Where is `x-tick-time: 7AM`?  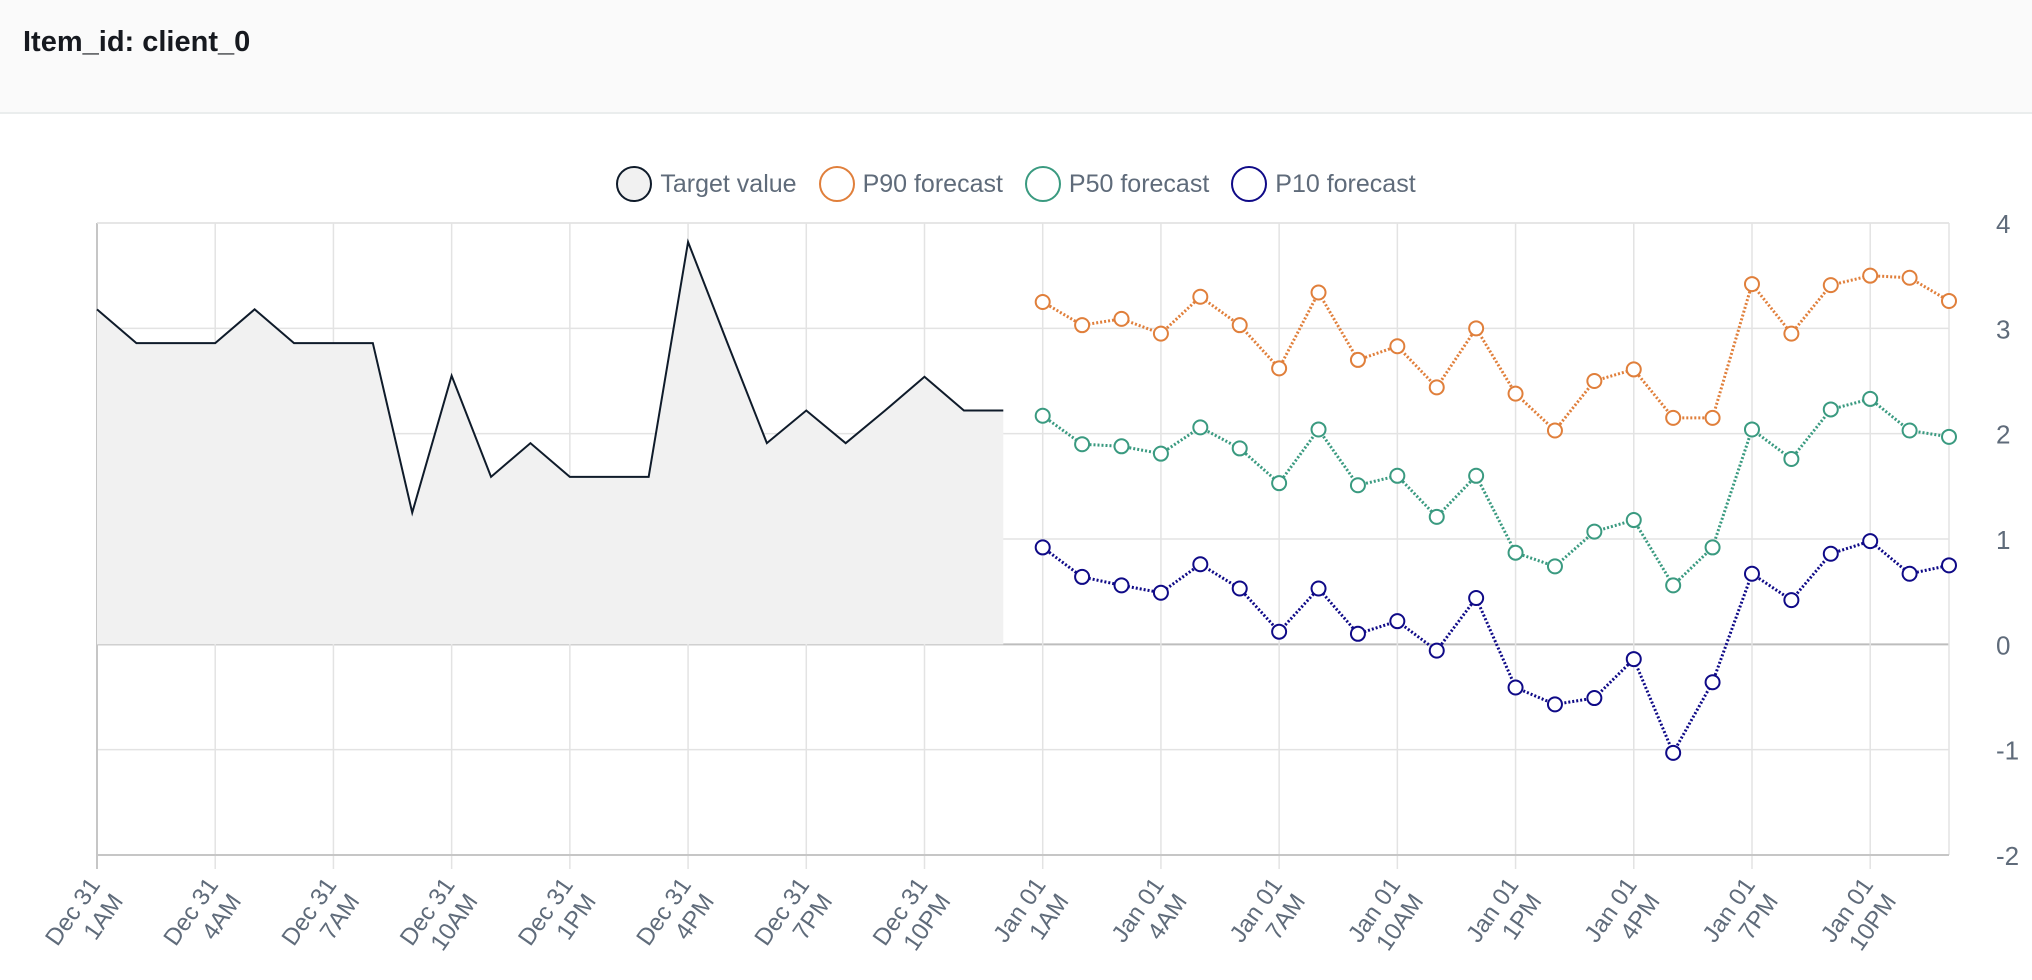 x-tick-time: 7AM is located at coordinates (340, 917).